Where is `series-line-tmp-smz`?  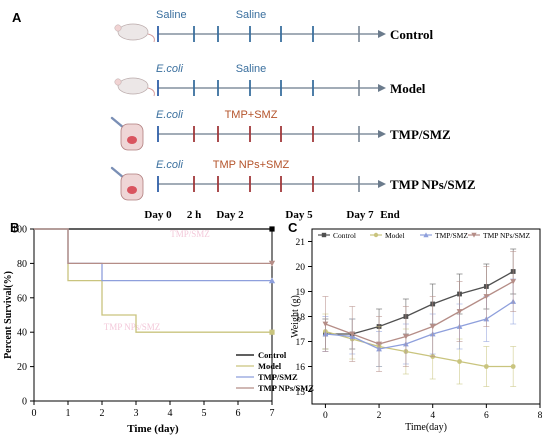
series-line-tmp-smz is located at coordinates (153, 255).